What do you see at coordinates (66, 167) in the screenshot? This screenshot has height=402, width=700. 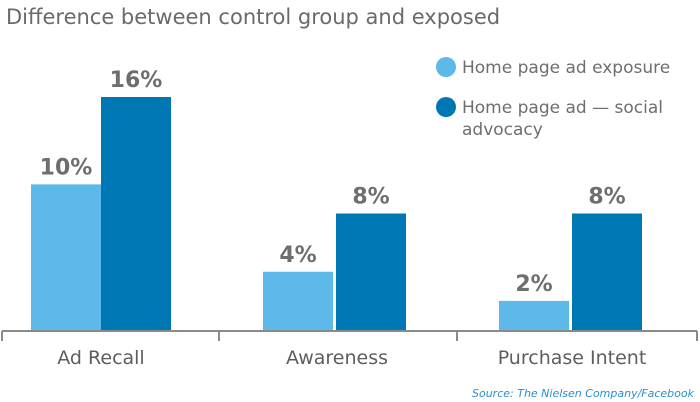 I see `data-label: 10%` at bounding box center [66, 167].